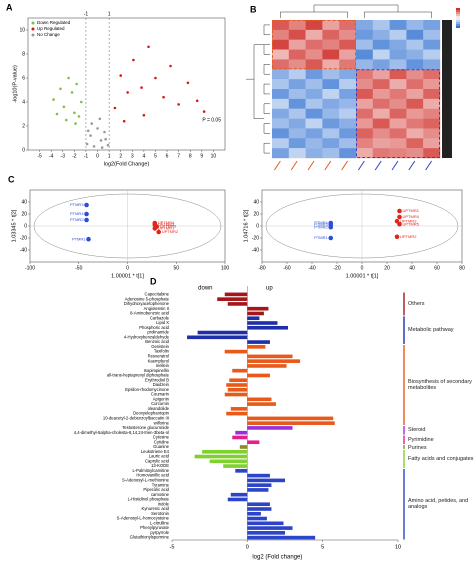 The image size is (474, 566). What do you see at coordinates (77, 219) in the screenshot?
I see `point-label: PTMR2` at bounding box center [77, 219].